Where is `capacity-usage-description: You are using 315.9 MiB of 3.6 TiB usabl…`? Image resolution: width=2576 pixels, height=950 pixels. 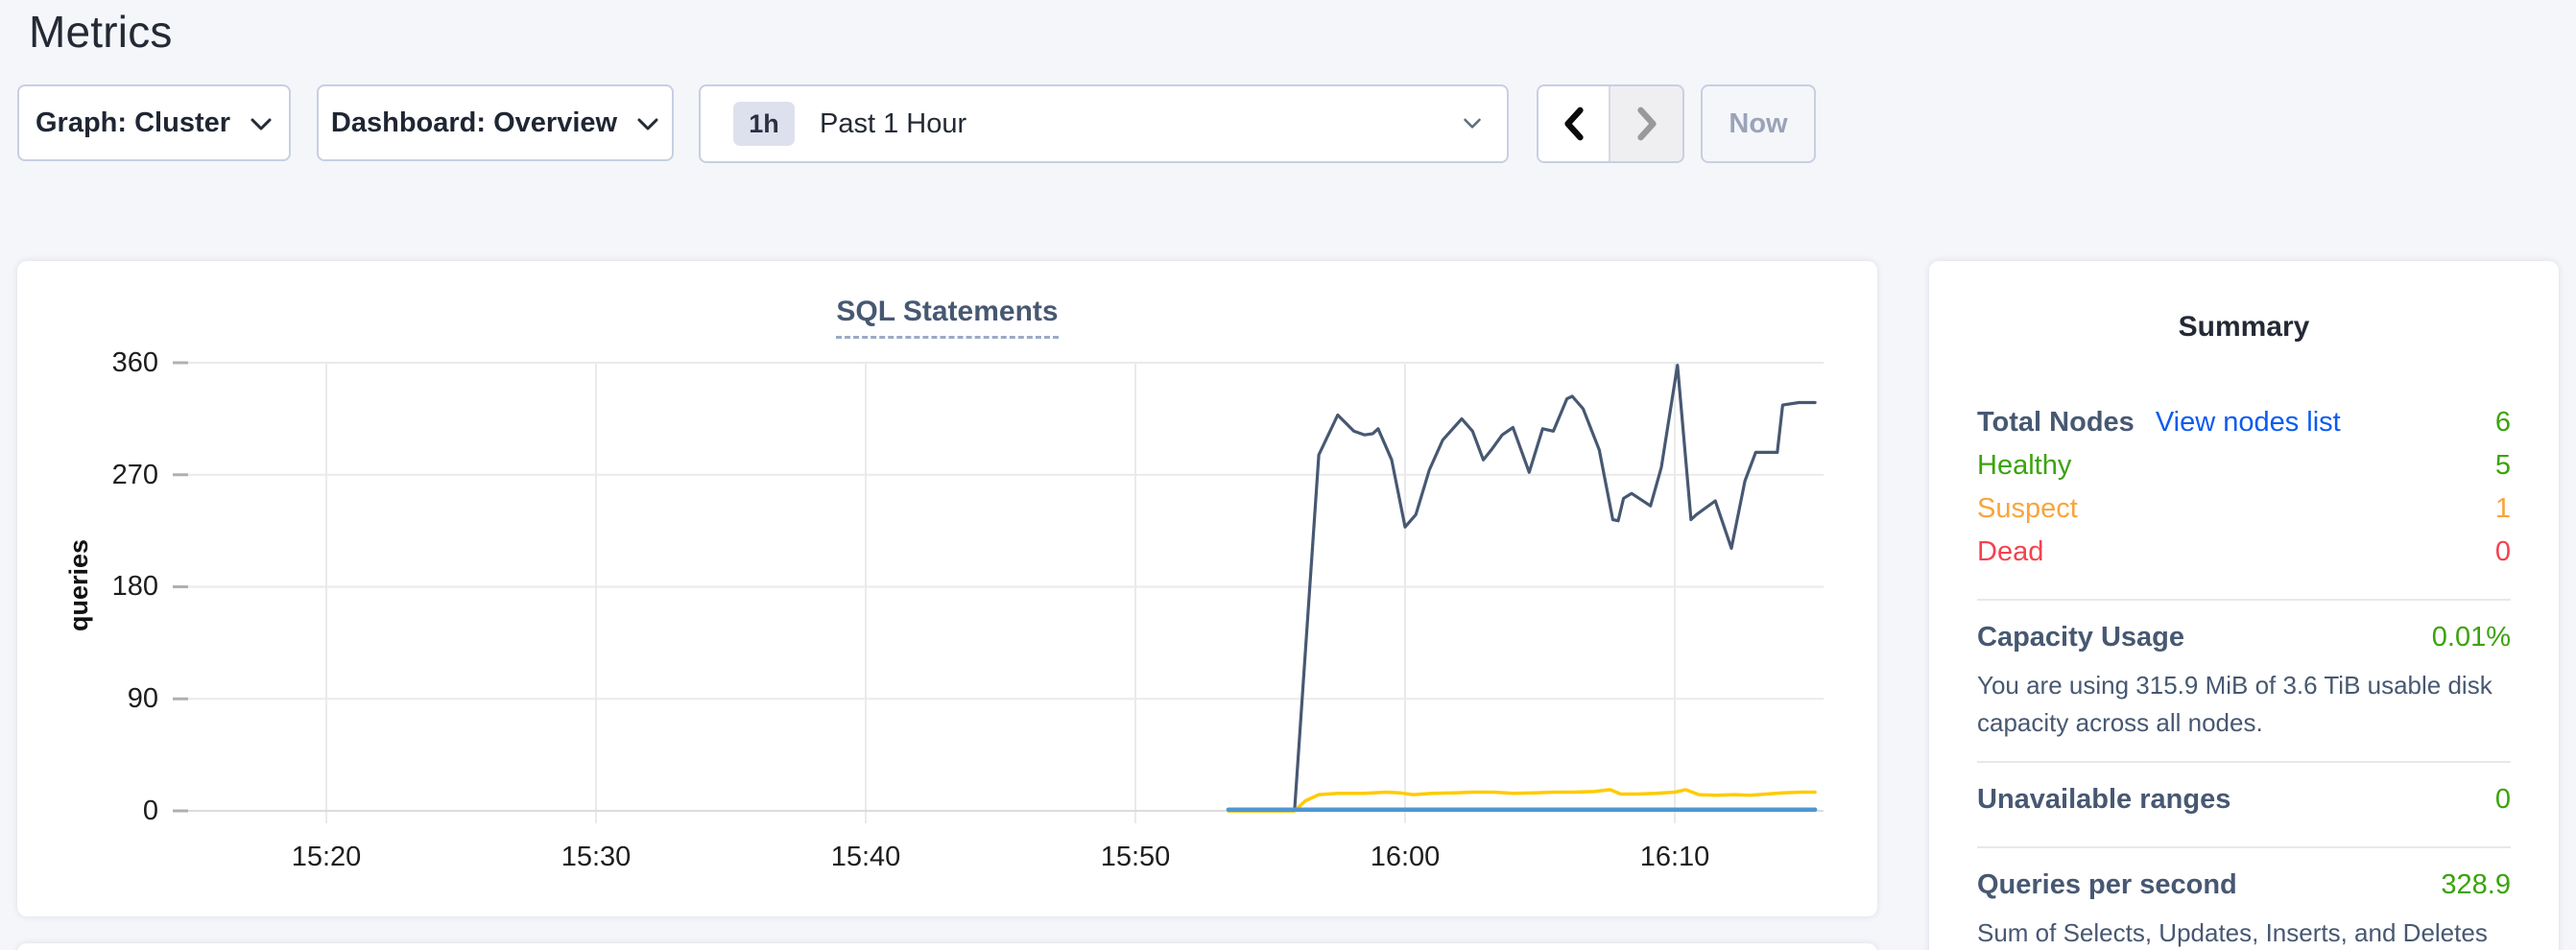
capacity-usage-description: You are using 315.9 MiB of 3.6 TiB usabl… is located at coordinates (2235, 704).